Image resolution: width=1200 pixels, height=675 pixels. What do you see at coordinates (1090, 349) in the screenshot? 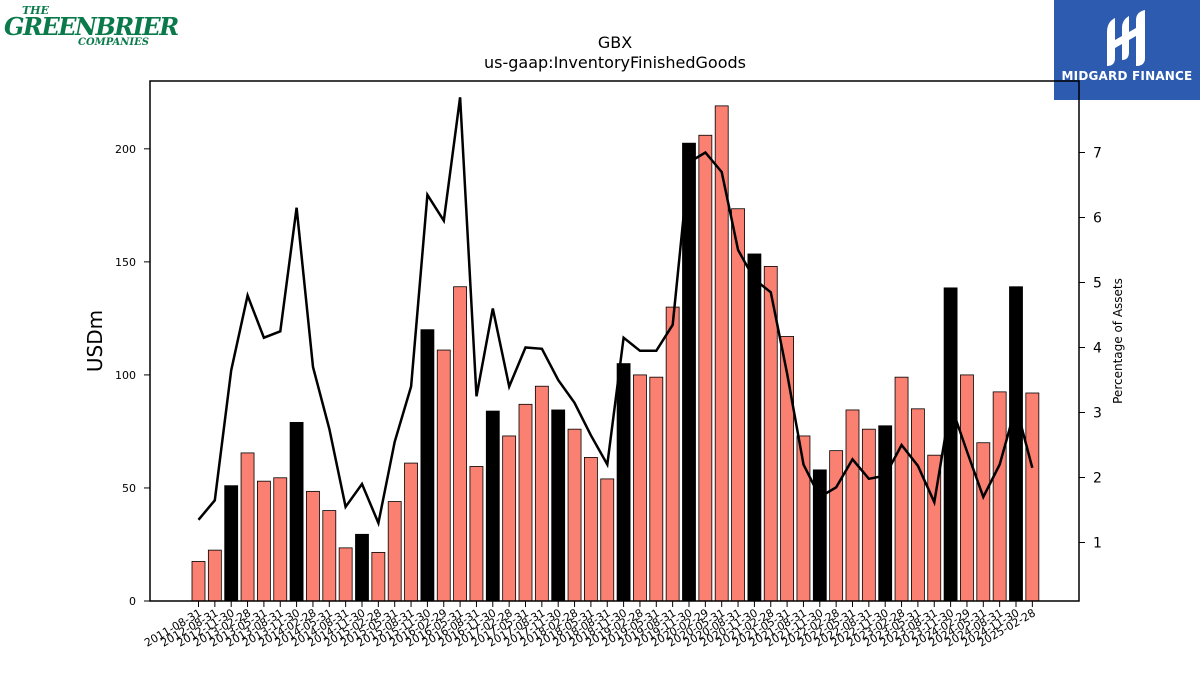
I see `y-axis-right: 1 2 3 4 5 6 7` at bounding box center [1090, 349].